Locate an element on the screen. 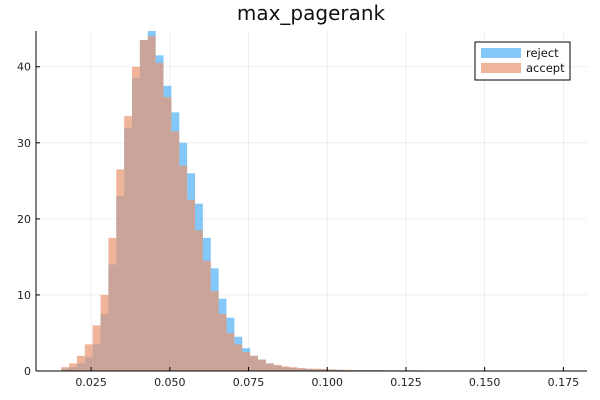 The image size is (600, 400). legend-swatch-accept is located at coordinates (501, 68).